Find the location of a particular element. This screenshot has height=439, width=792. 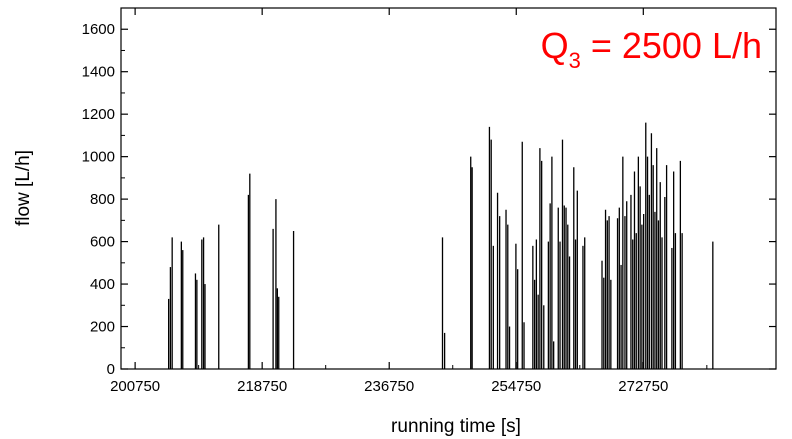

y-tick-label: 400 is located at coordinates (102, 284).